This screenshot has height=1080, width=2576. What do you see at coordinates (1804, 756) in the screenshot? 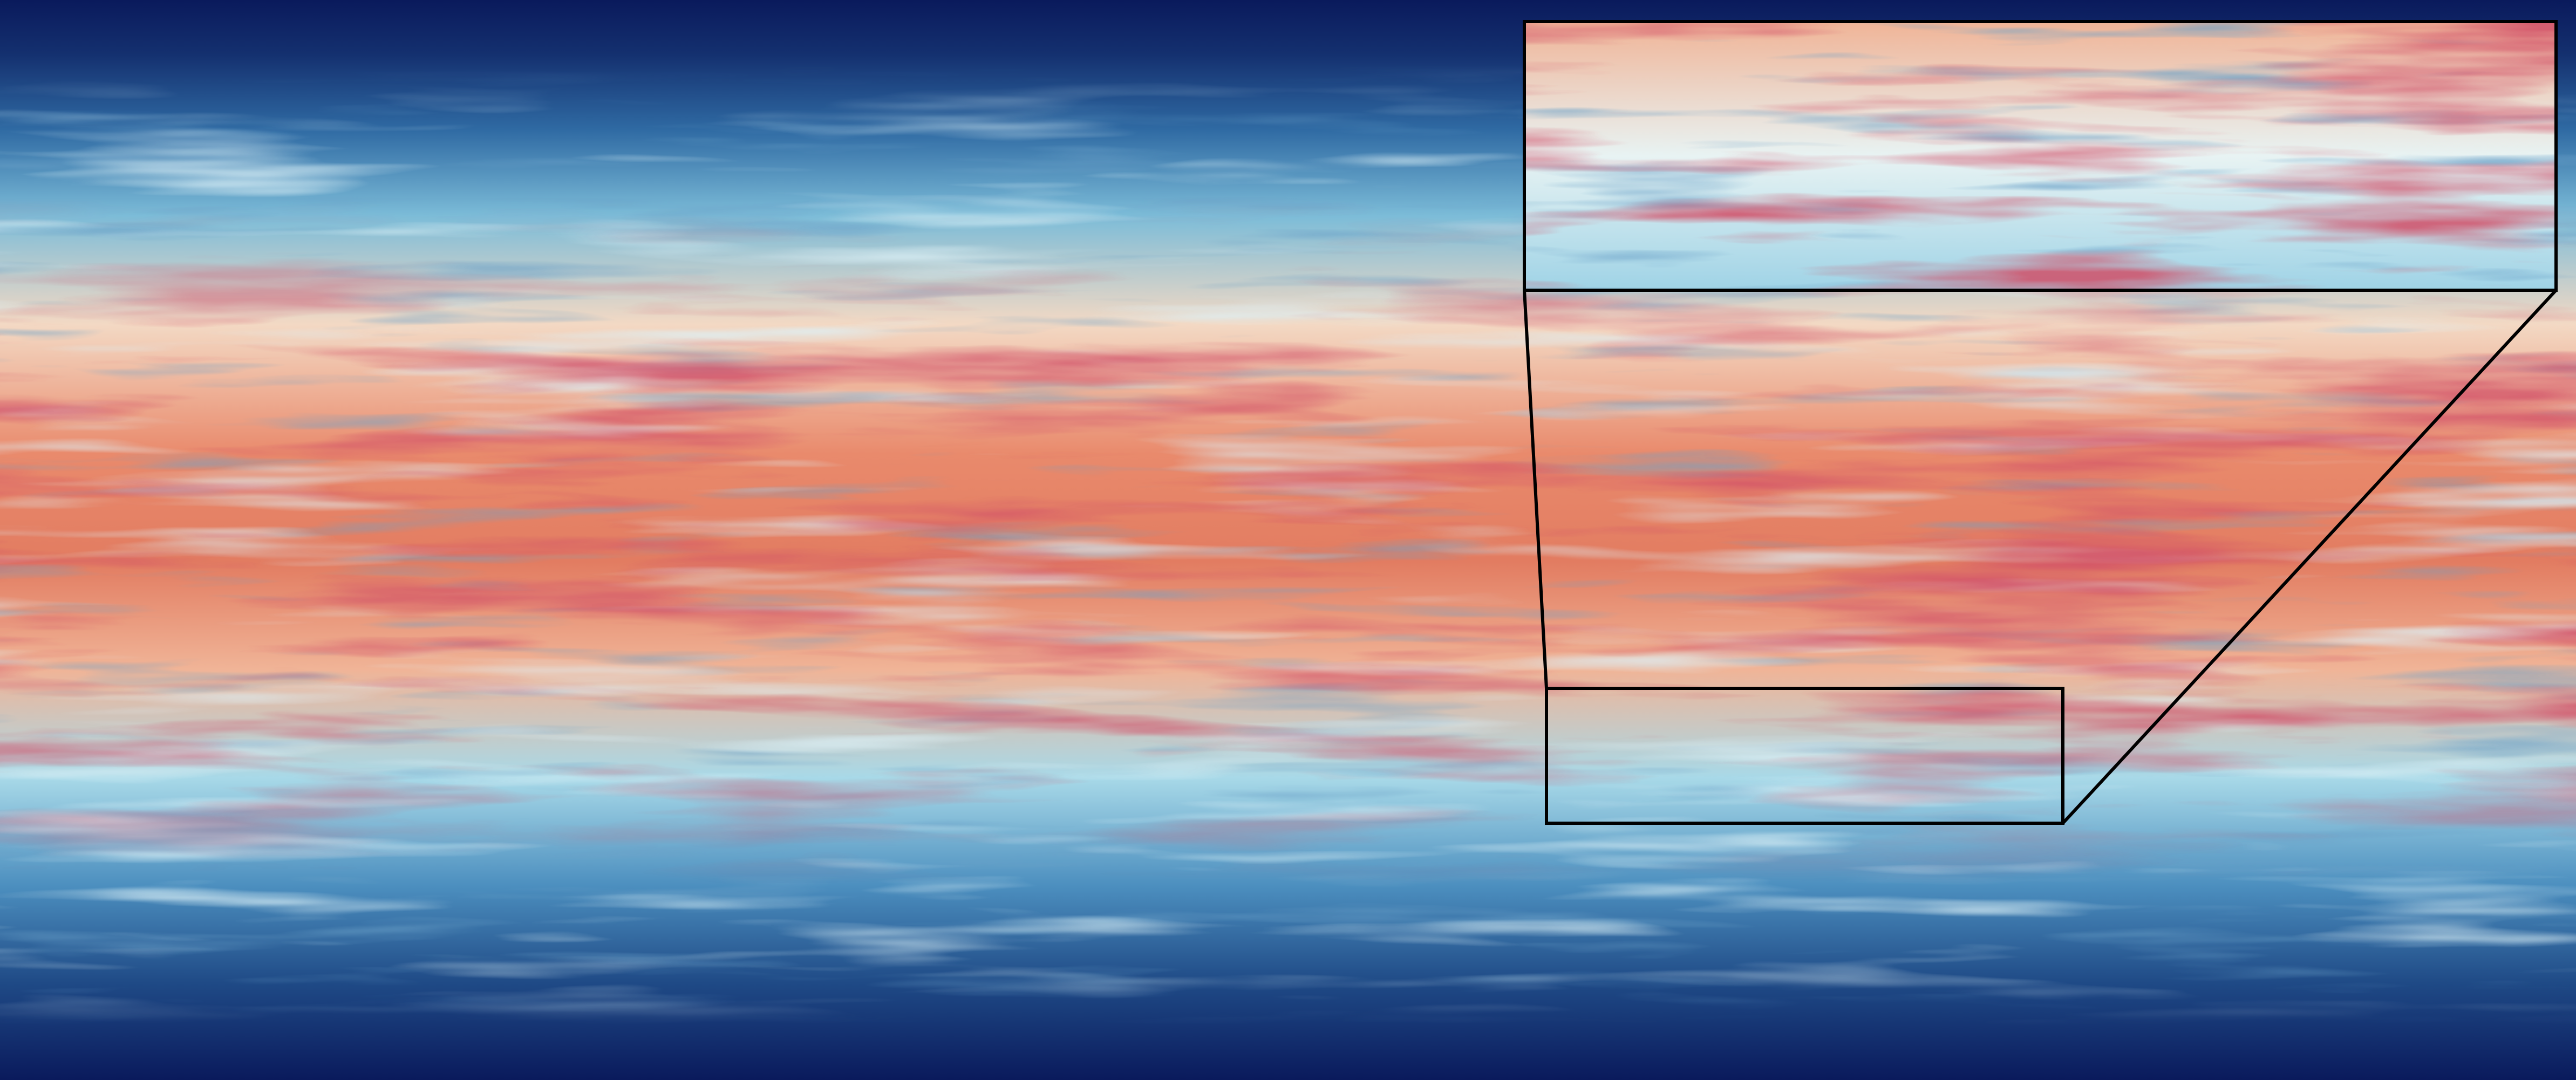
I see `source-region-box` at bounding box center [1804, 756].